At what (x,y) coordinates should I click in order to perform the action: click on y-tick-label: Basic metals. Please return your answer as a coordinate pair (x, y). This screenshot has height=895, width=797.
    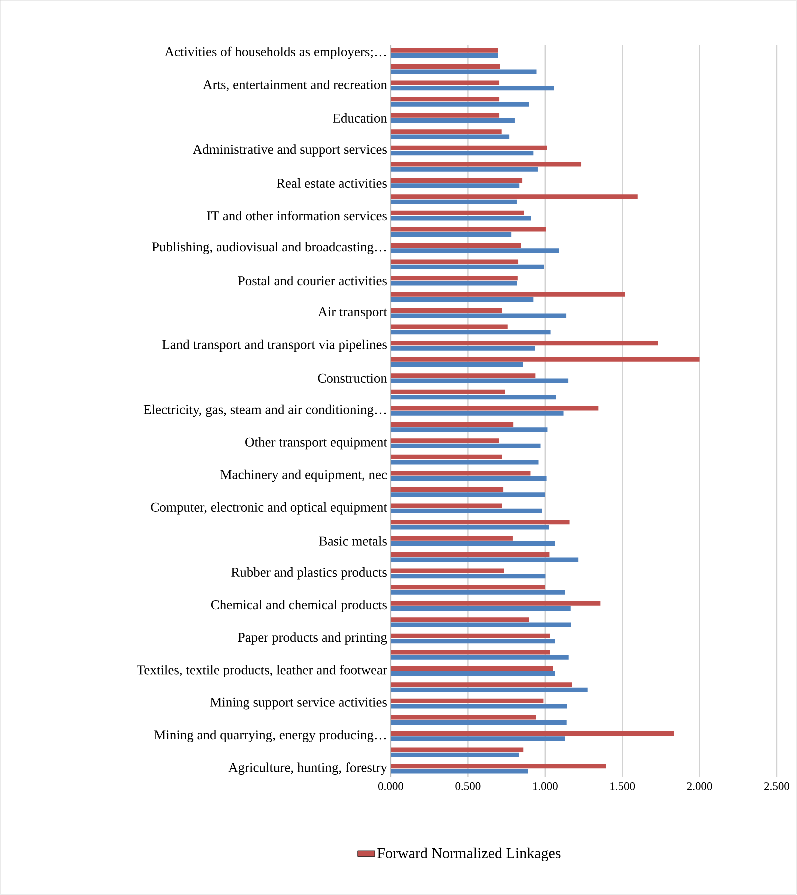
    Looking at the image, I should click on (353, 541).